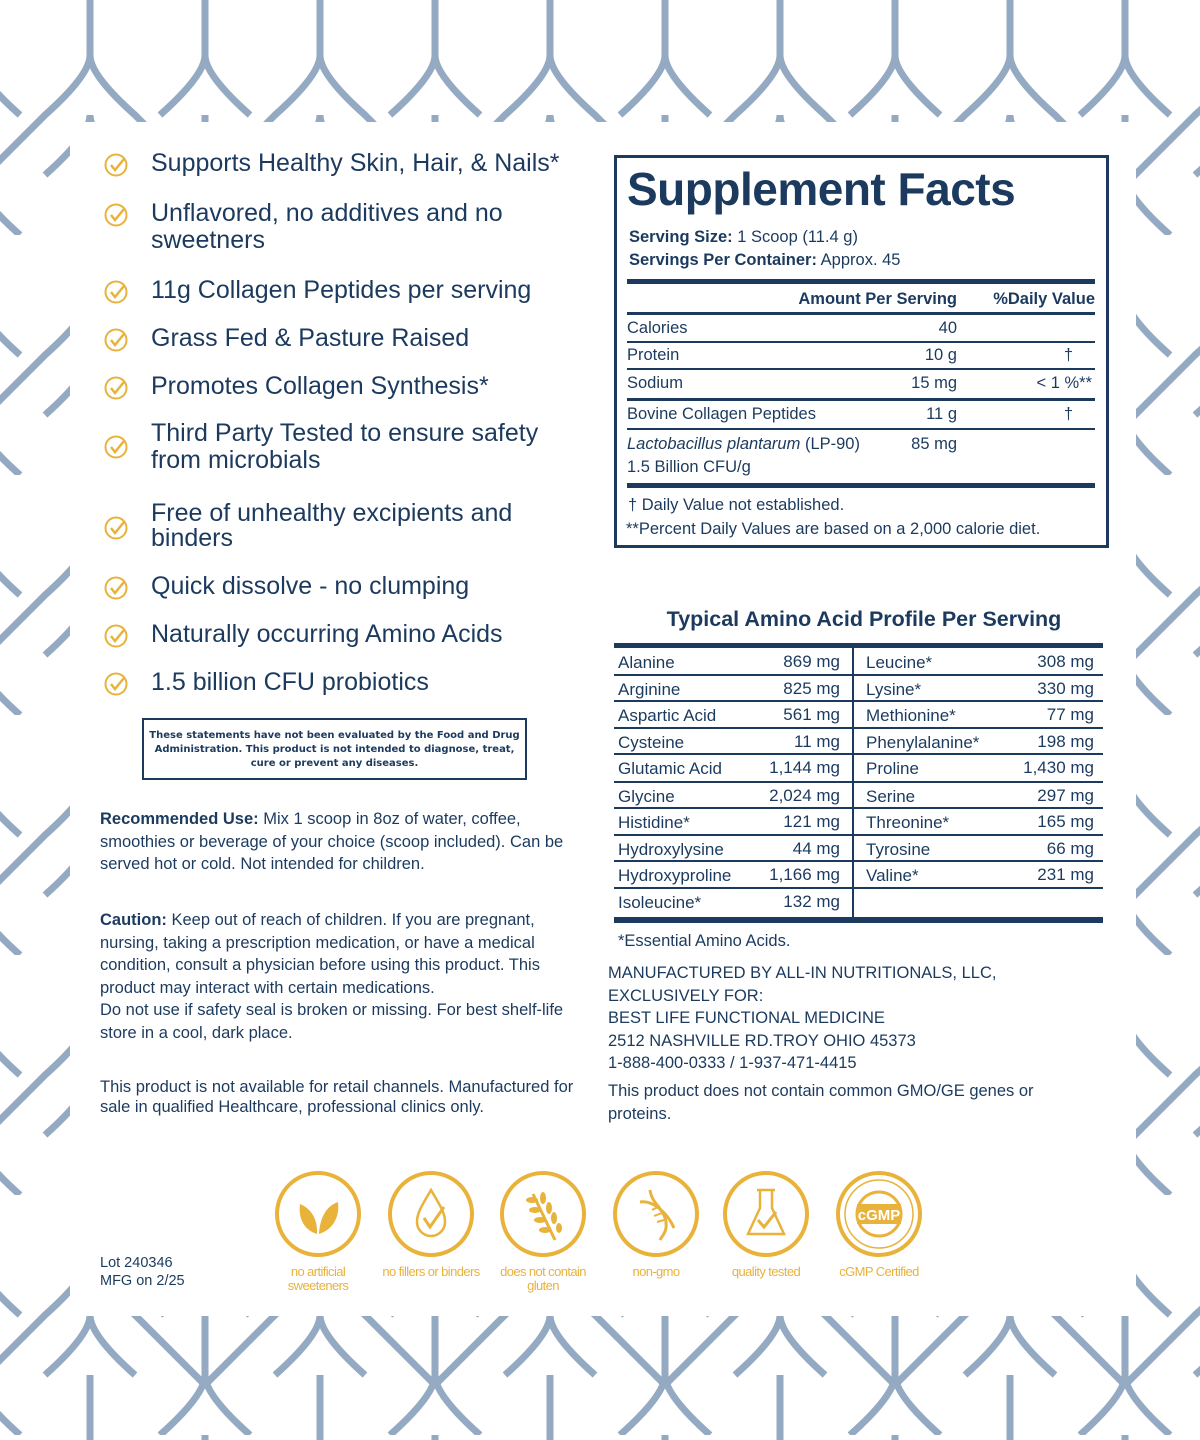 The image size is (1200, 1440). I want to click on benefit-text: Promotes Collagen Synthesis*, so click(320, 386).